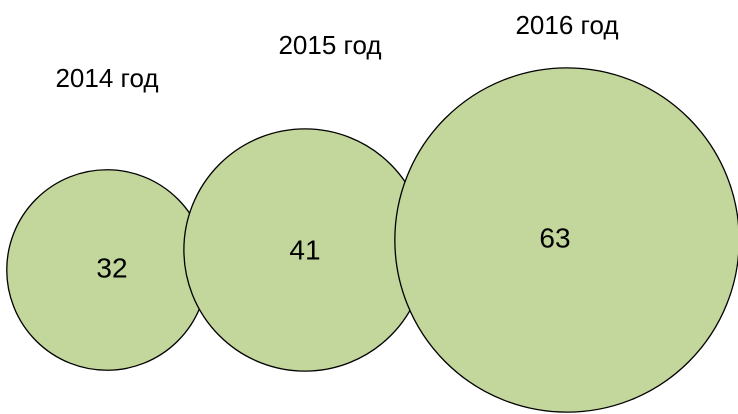  Describe the element at coordinates (111, 267) in the screenshot. I see `value-label: 32` at that location.